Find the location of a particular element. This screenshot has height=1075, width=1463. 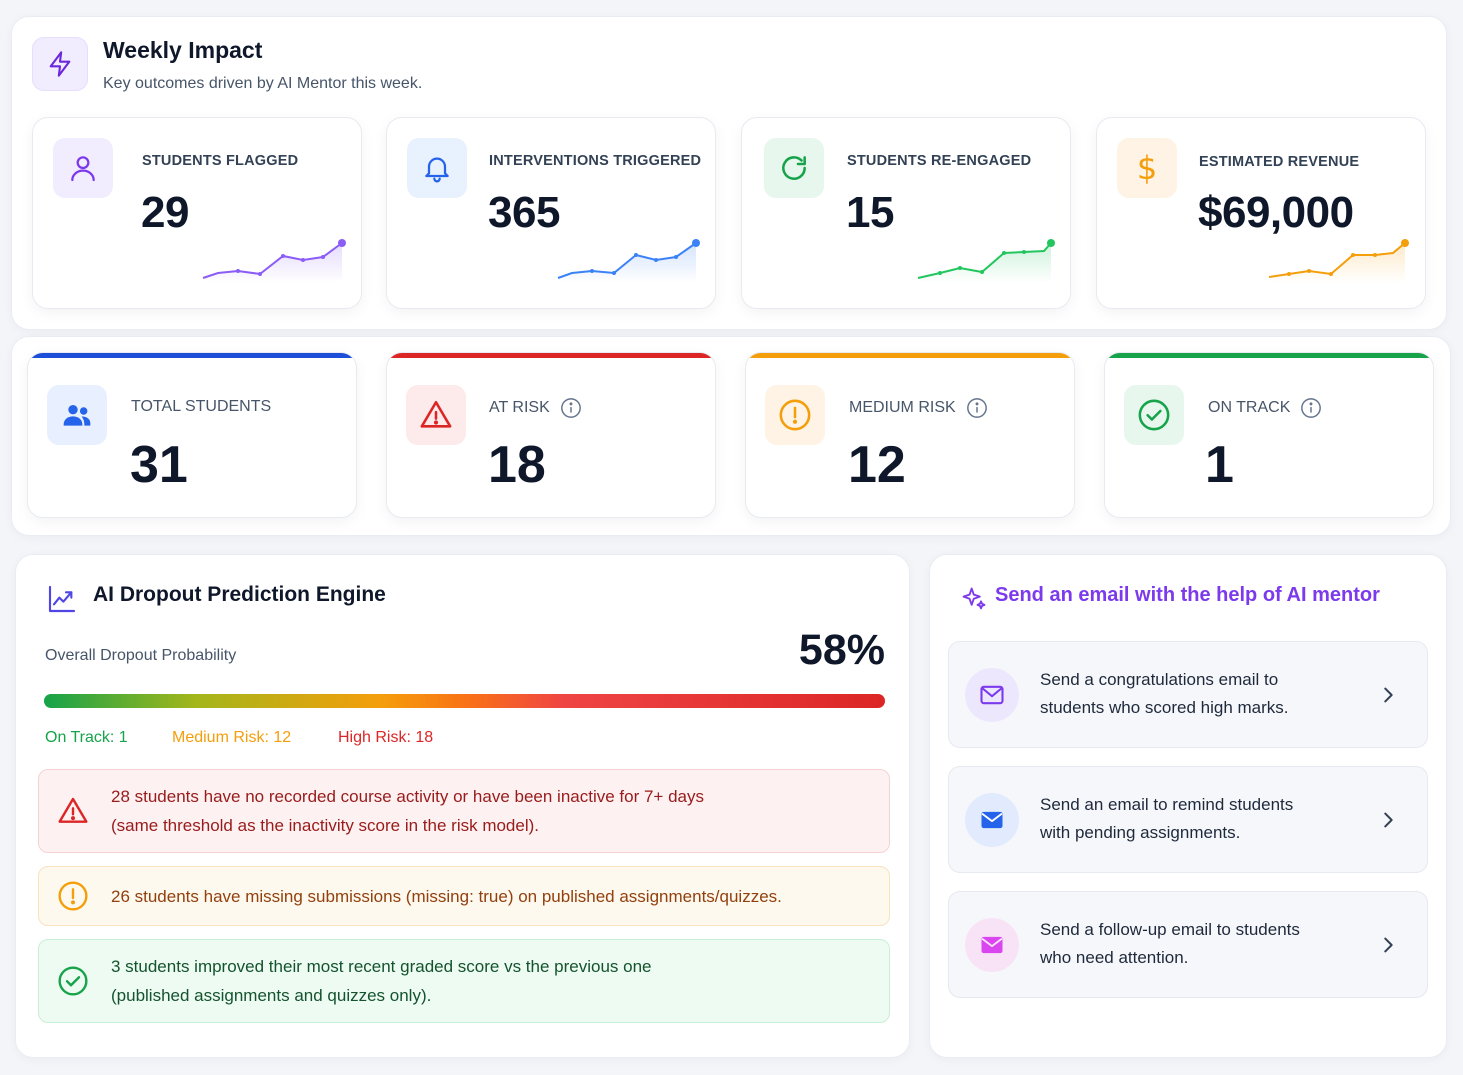

legend-high-risk: High Risk: 18 is located at coordinates (386, 737).